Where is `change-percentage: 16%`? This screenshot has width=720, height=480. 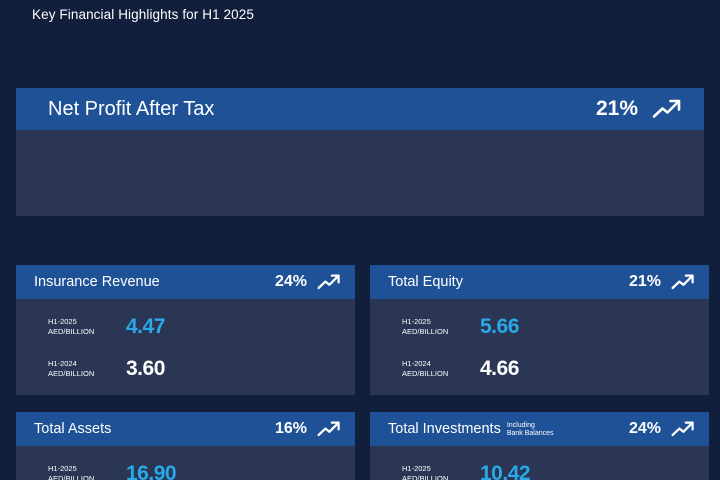
change-percentage: 16% is located at coordinates (290, 428).